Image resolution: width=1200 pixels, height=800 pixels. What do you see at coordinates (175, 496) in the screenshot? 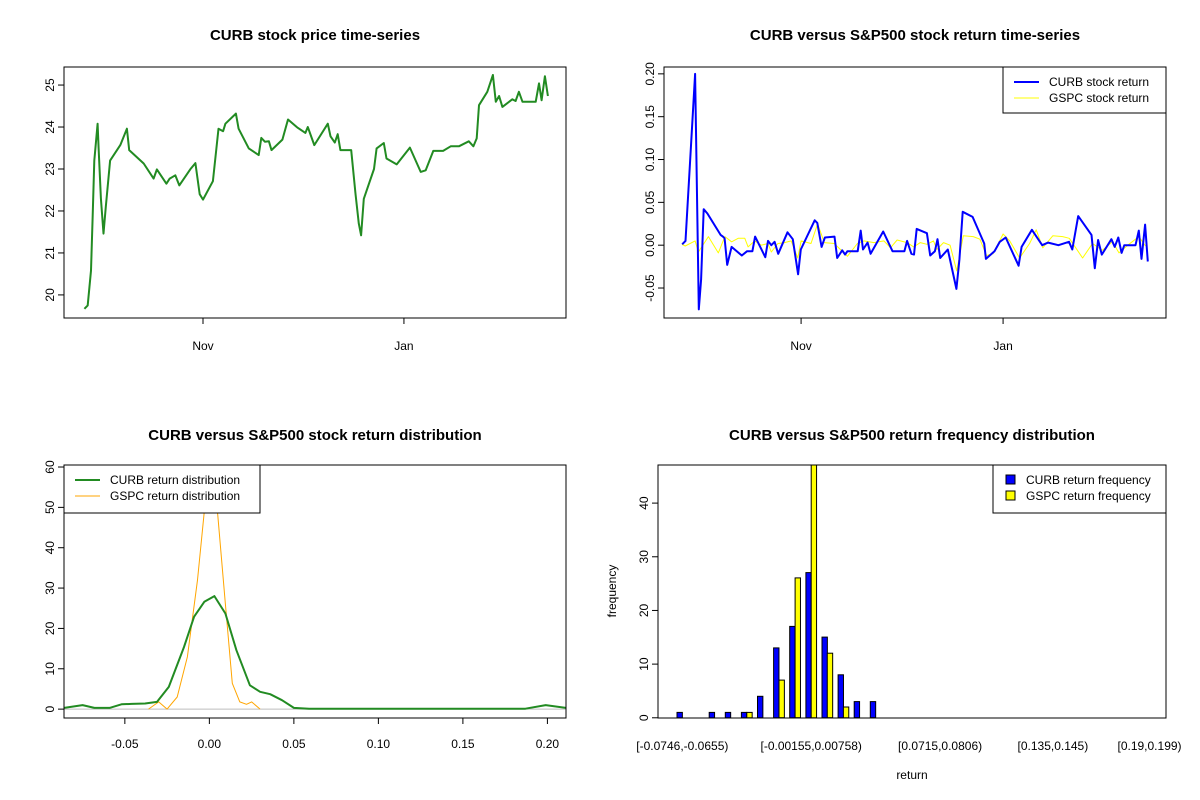
I see `legend-label: GSPC return distribution` at bounding box center [175, 496].